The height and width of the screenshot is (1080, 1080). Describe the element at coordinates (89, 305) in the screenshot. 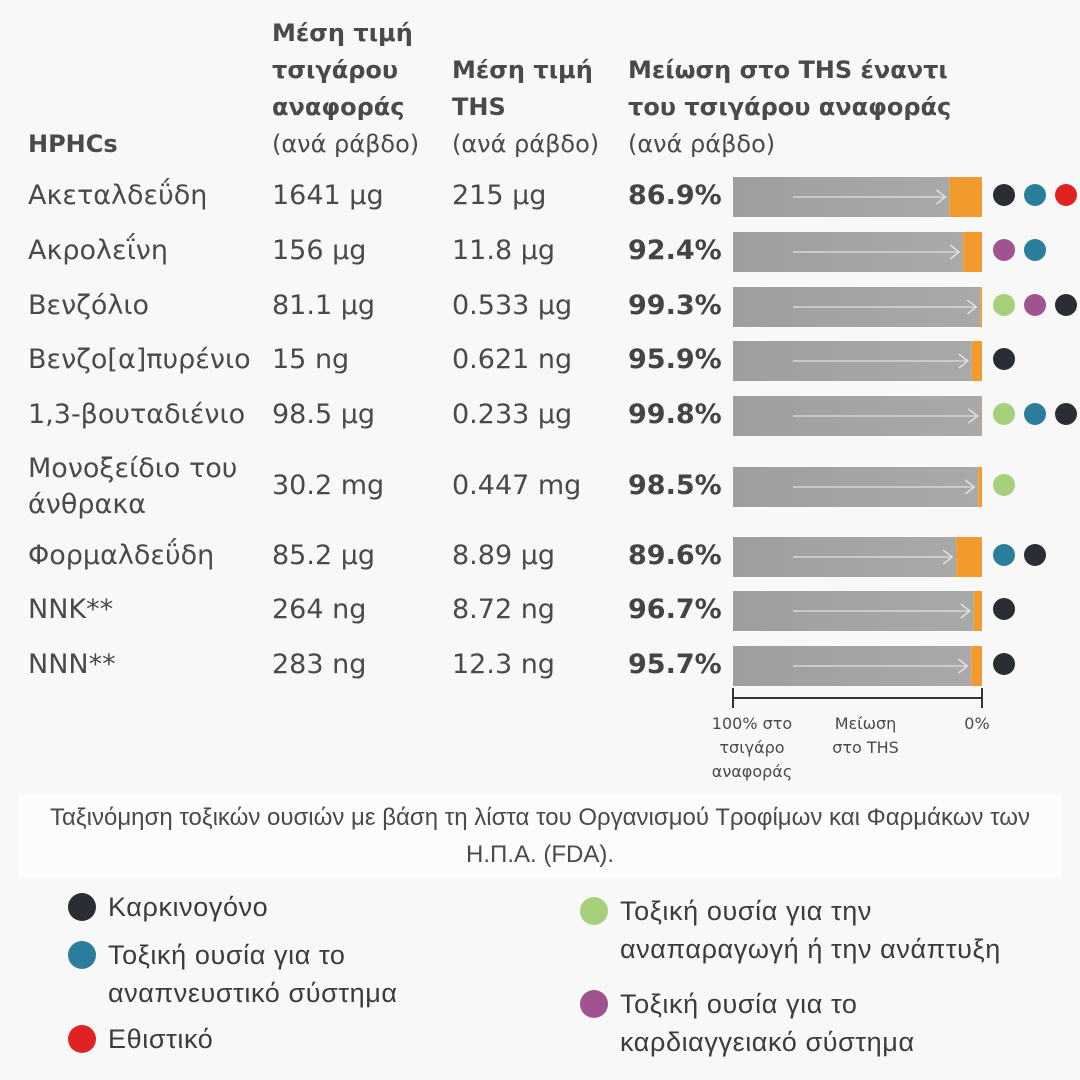

I see `row-name: Βενζόλιο` at that location.